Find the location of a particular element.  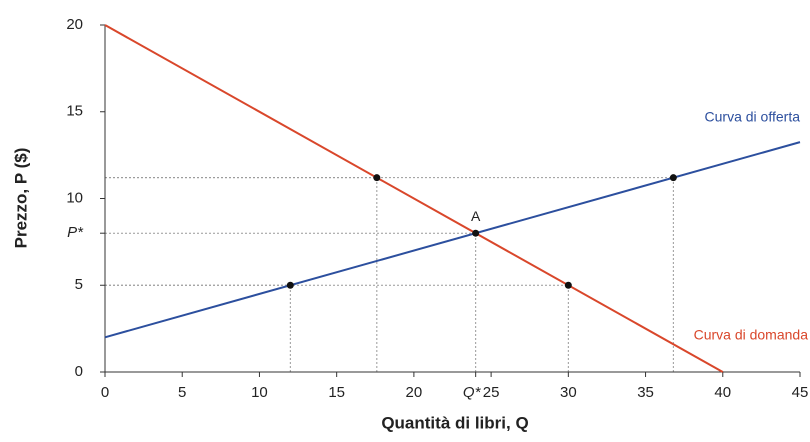

y-tick-label: P* is located at coordinates (75, 232).